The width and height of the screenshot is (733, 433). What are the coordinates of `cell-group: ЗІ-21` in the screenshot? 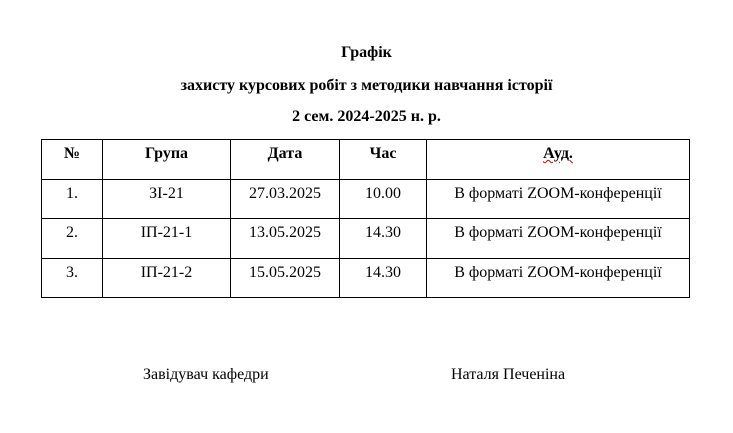 It's located at (166, 199).